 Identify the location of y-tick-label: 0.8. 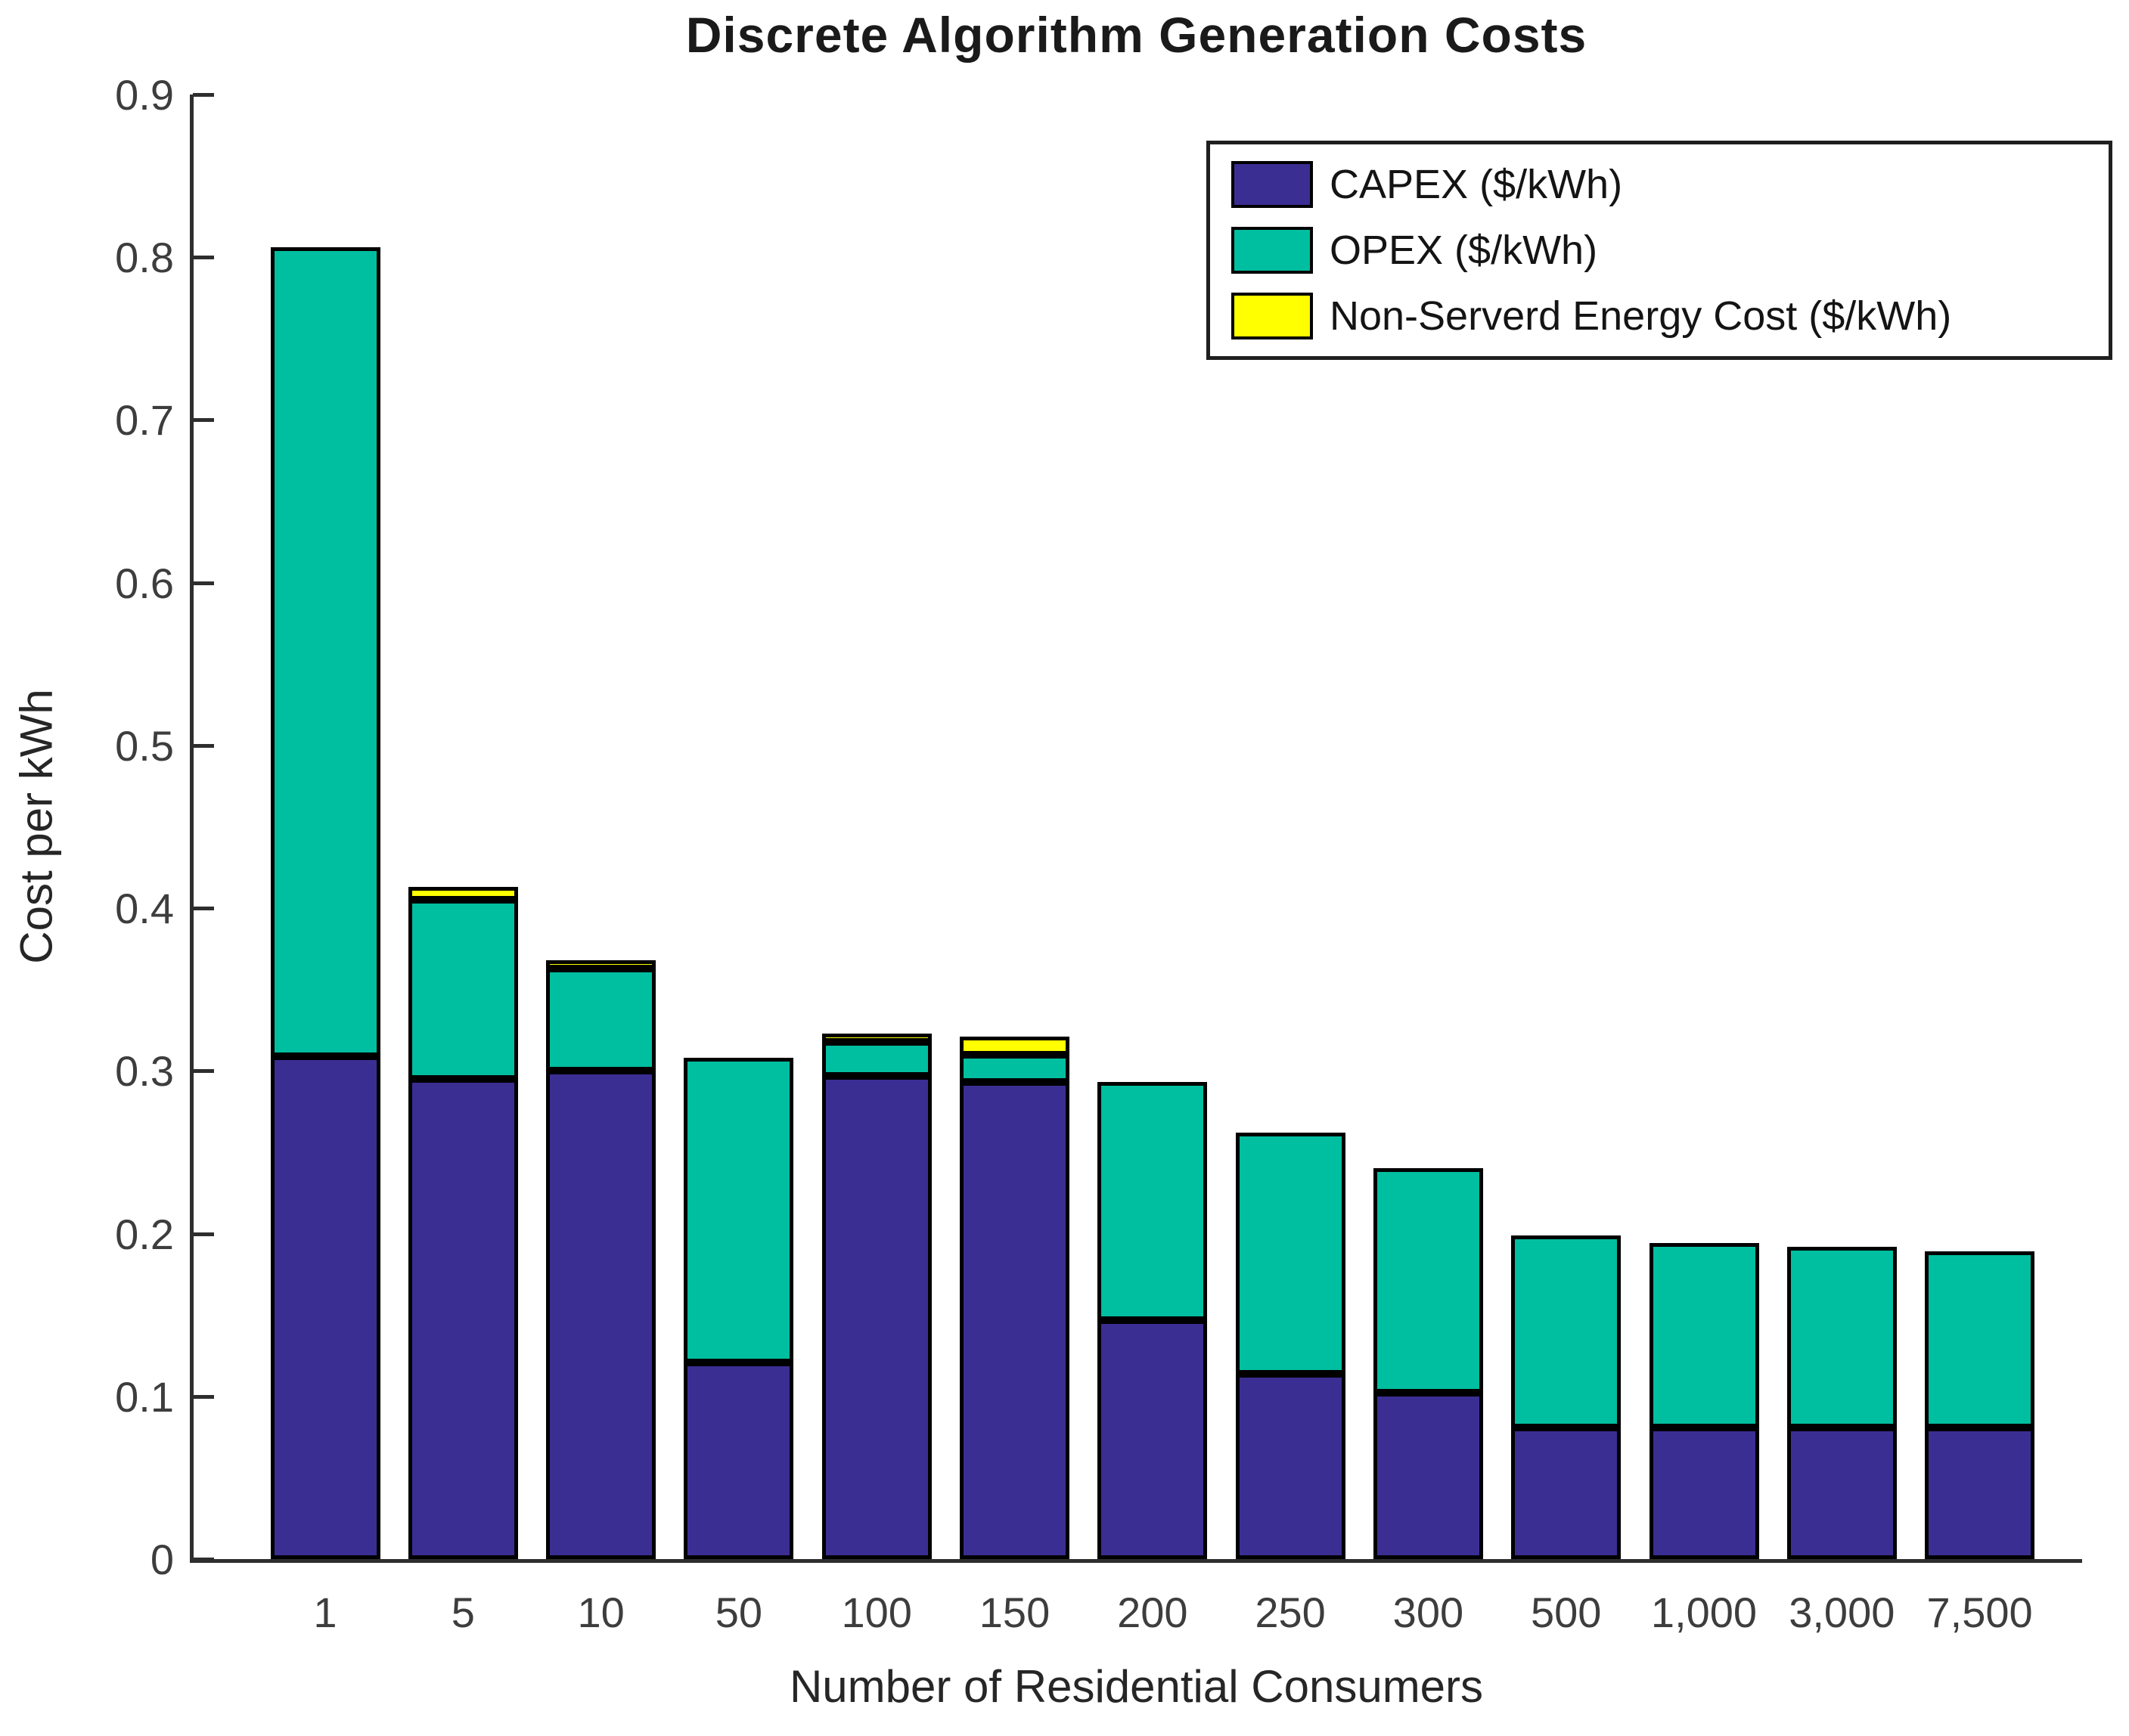
(144, 258).